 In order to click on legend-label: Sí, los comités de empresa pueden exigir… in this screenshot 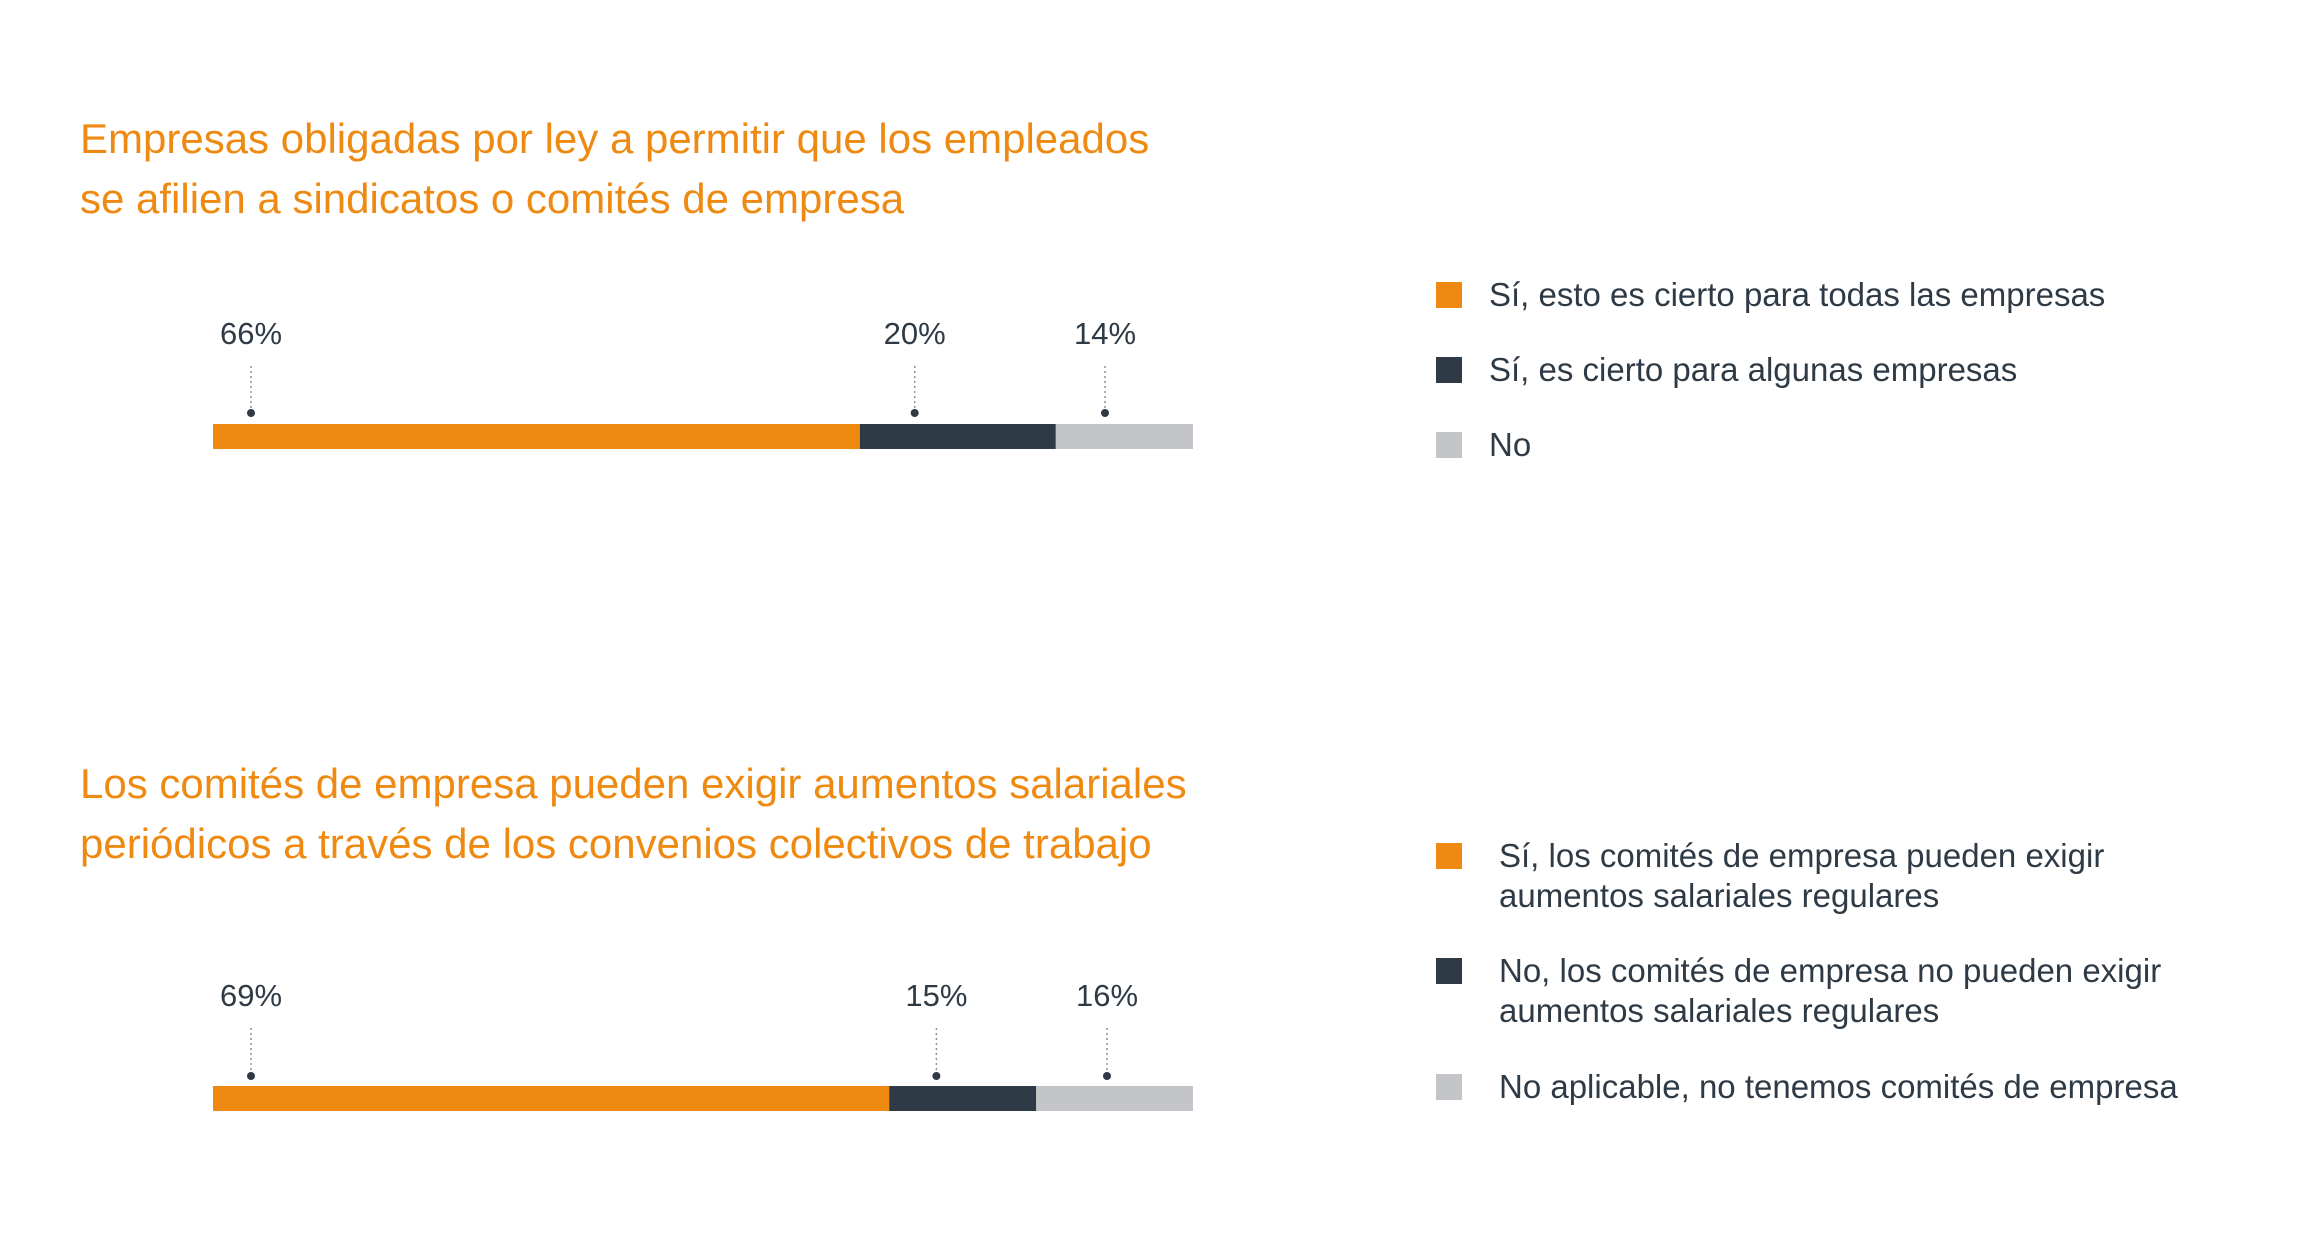, I will do `click(1801, 876)`.